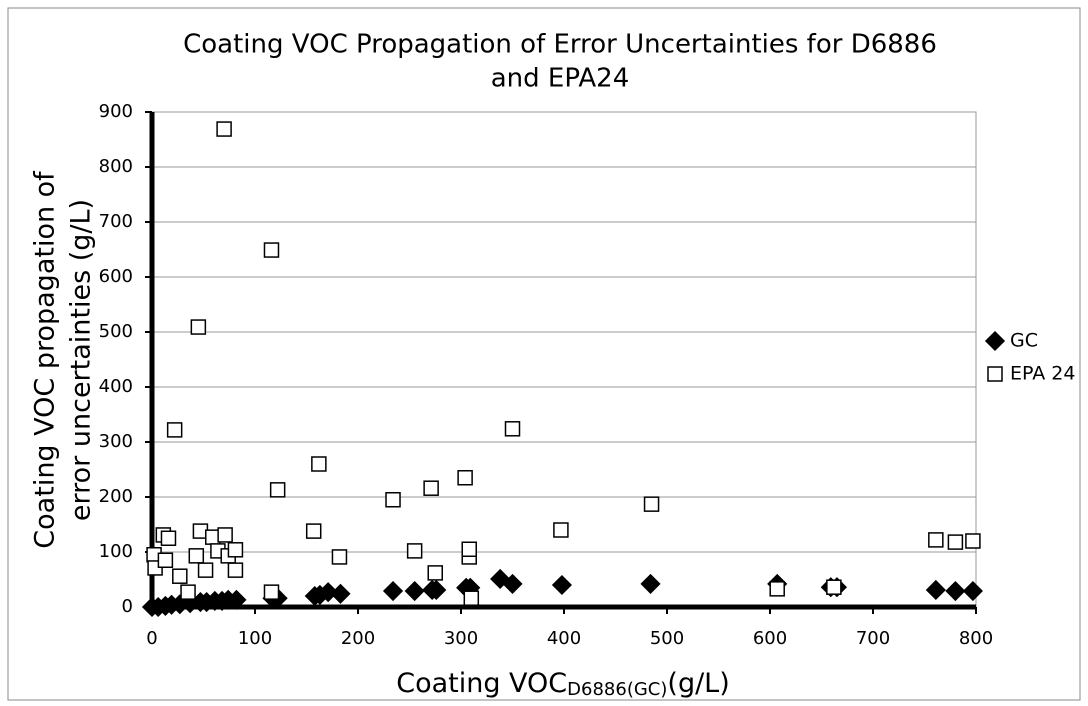 The height and width of the screenshot is (706, 1088). I want to click on x-tick-label: 600, so click(770, 638).